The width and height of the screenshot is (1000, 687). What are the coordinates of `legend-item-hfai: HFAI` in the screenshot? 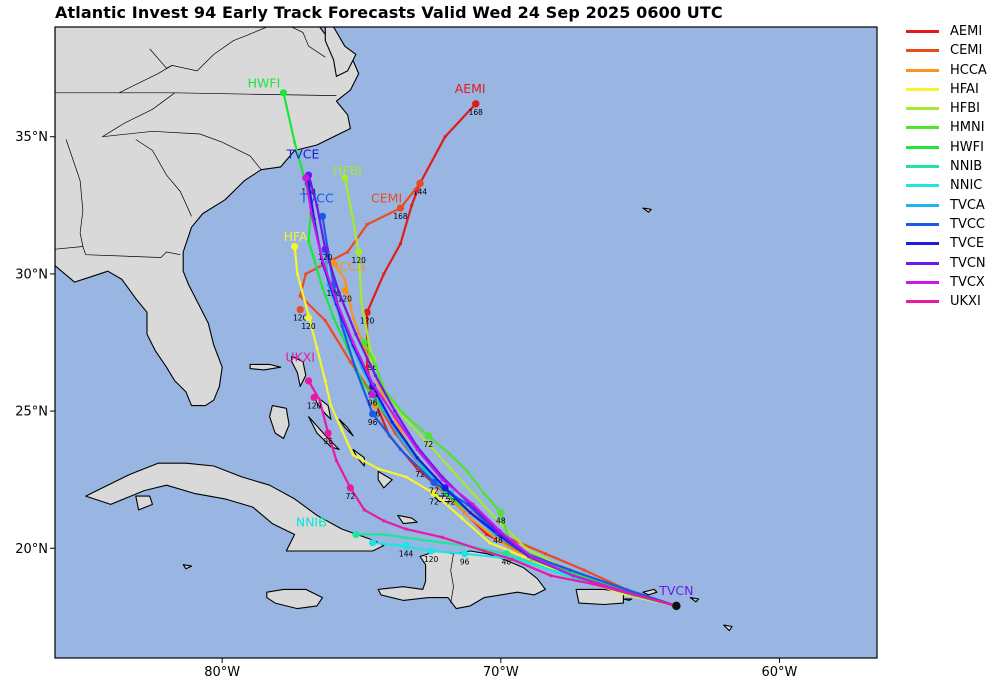 It's located at (948, 89).